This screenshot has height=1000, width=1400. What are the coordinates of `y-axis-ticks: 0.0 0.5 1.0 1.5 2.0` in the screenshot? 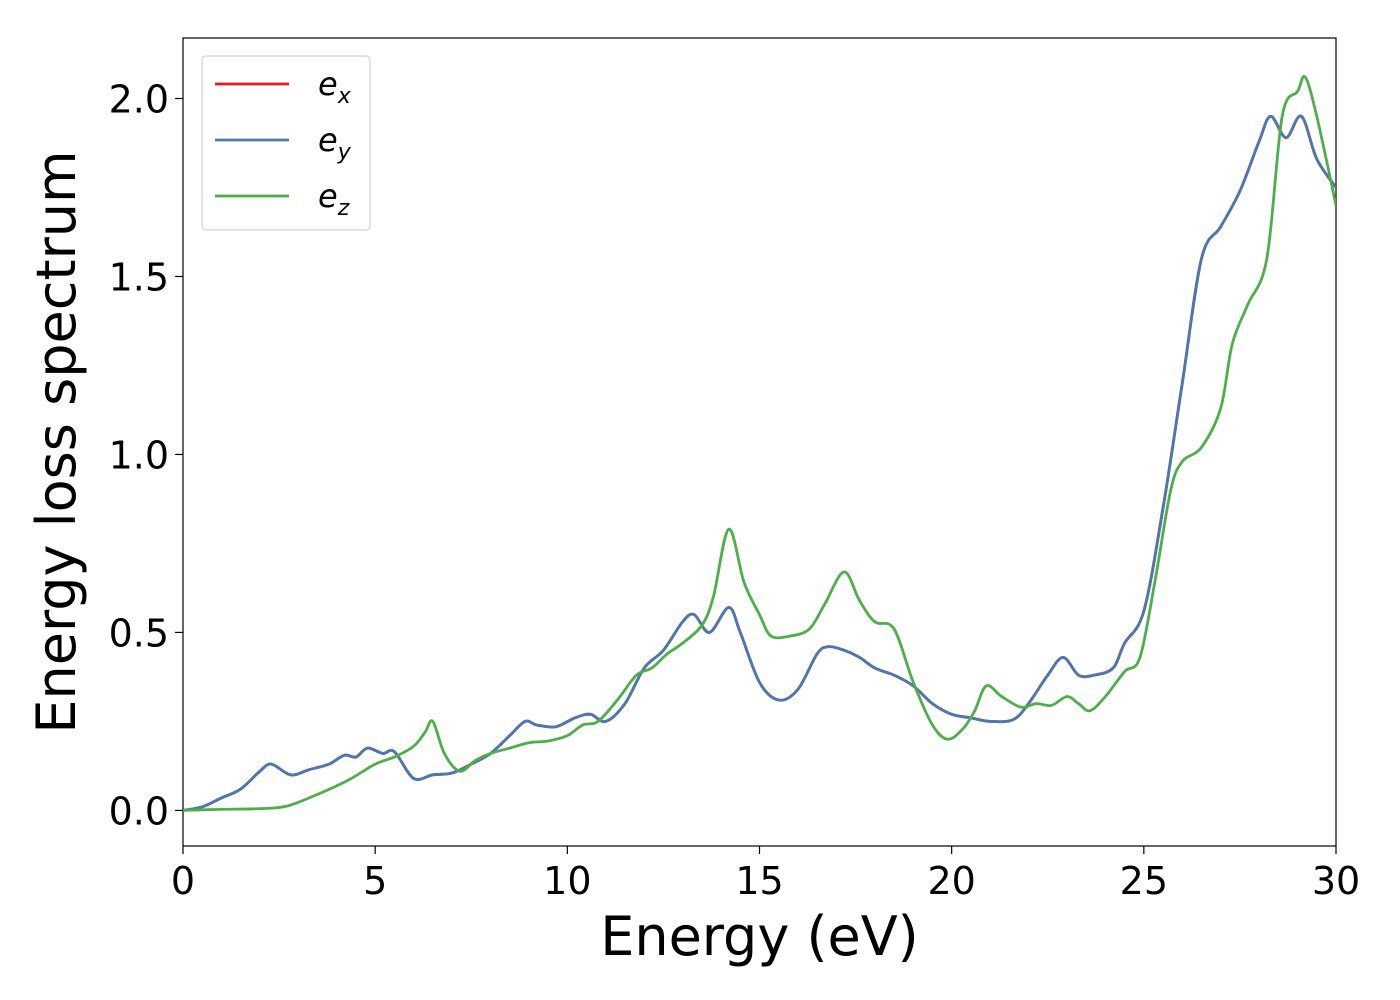 It's located at (146, 455).